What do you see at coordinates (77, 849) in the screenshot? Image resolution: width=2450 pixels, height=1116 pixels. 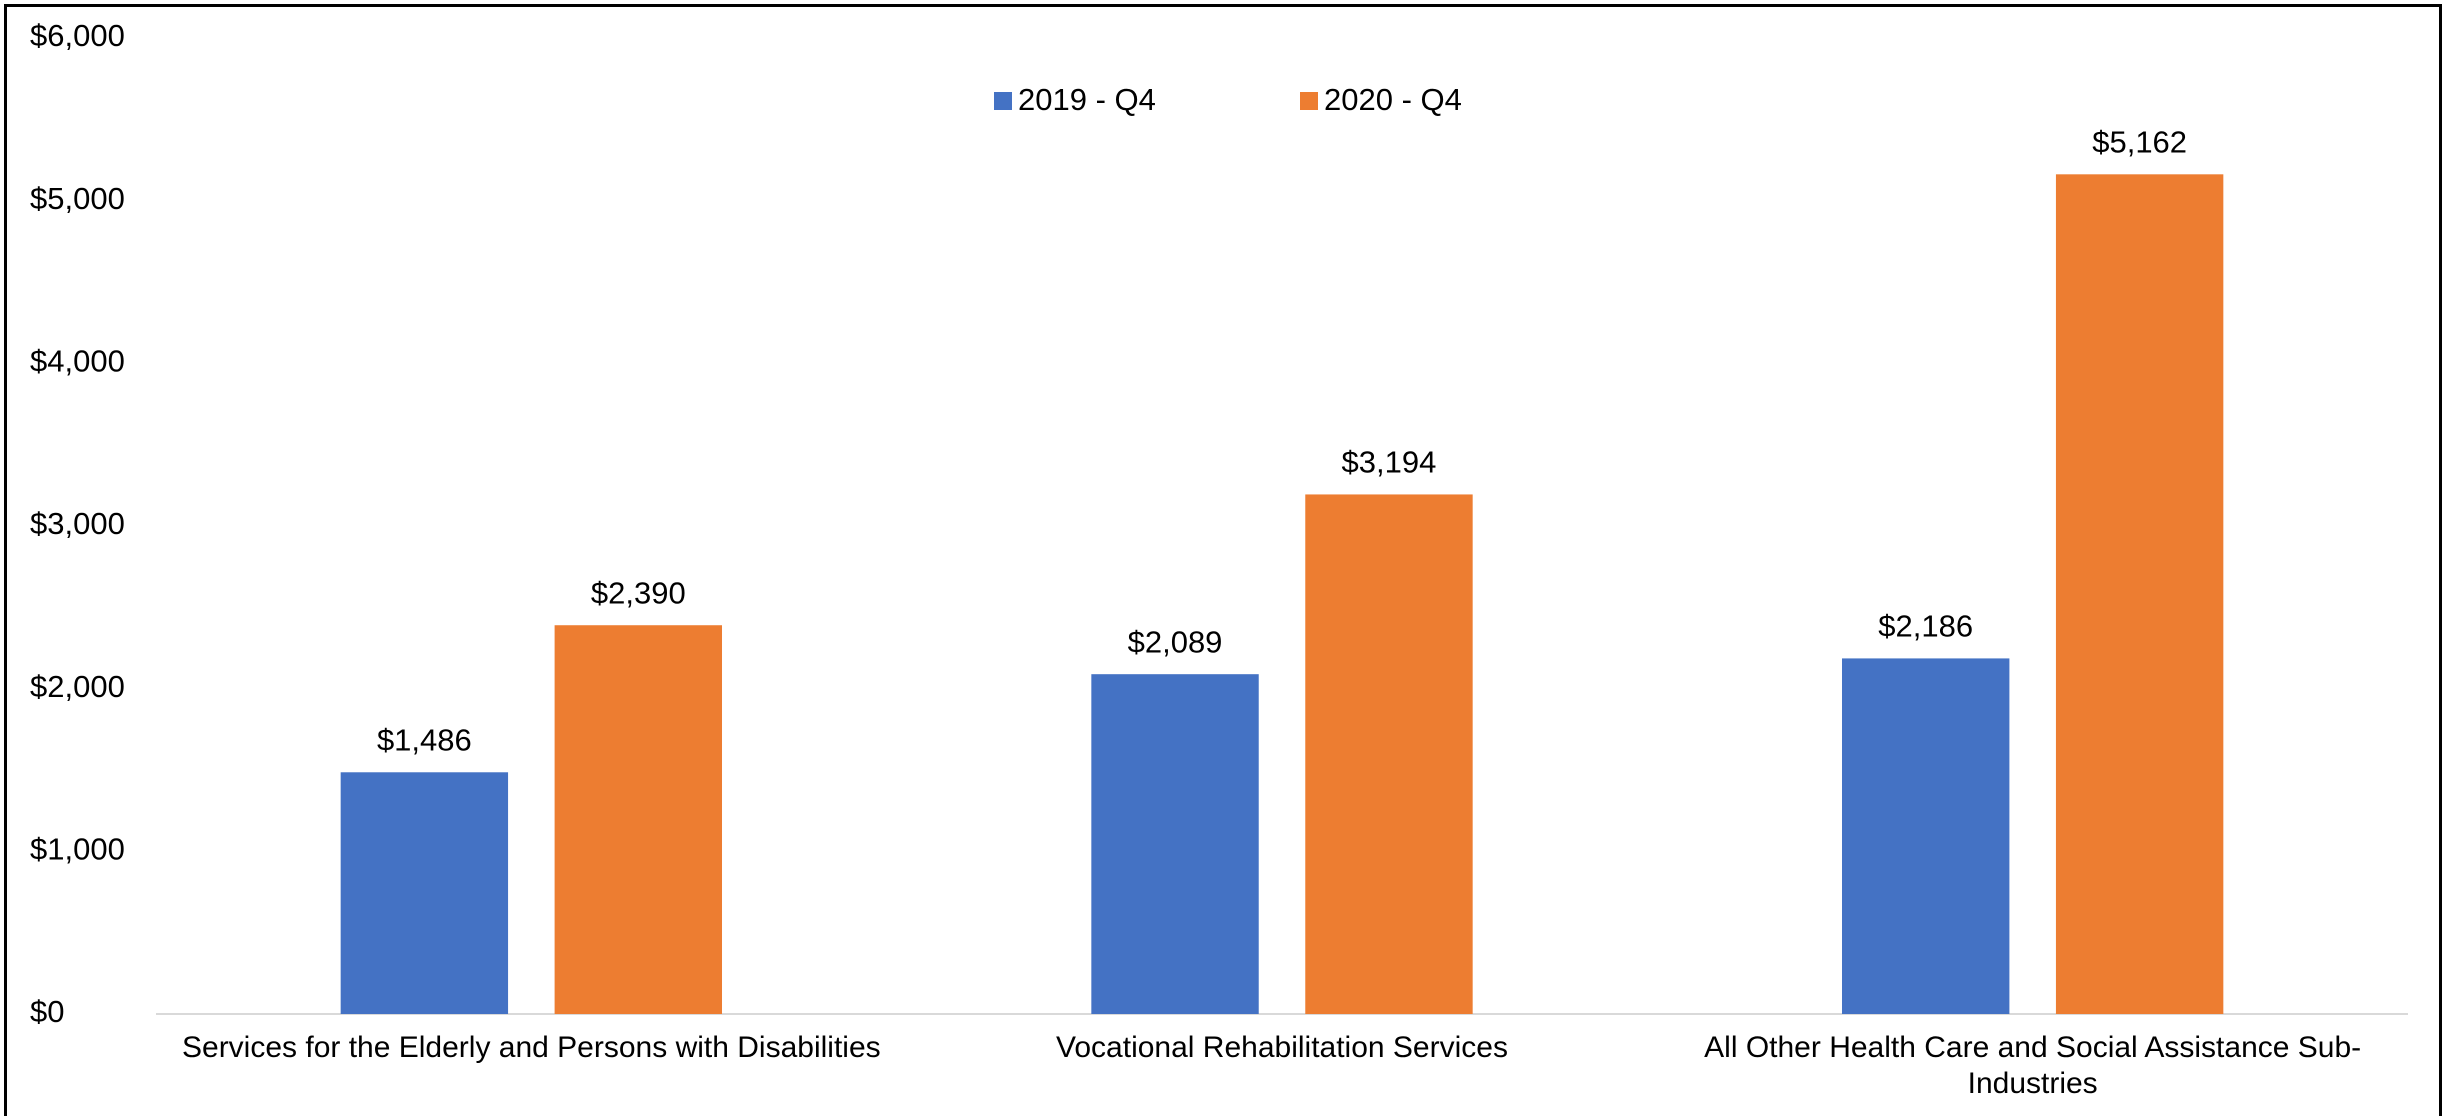 I see `y-tick-label: $1,000` at bounding box center [77, 849].